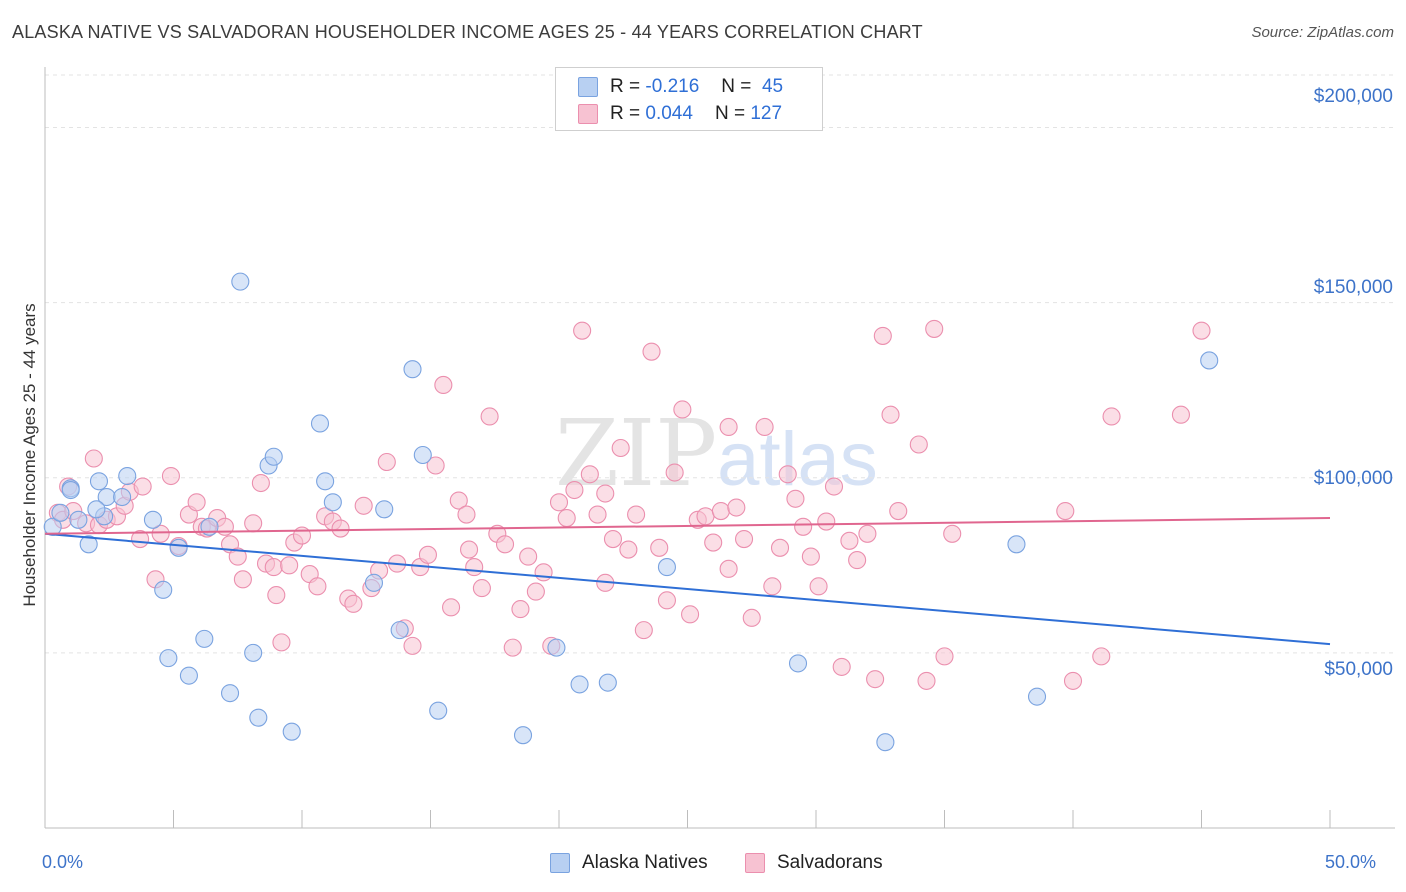  What do you see at coordinates (1353, 478) in the screenshot?
I see `y-tick-label-100000: $100,000` at bounding box center [1353, 478].